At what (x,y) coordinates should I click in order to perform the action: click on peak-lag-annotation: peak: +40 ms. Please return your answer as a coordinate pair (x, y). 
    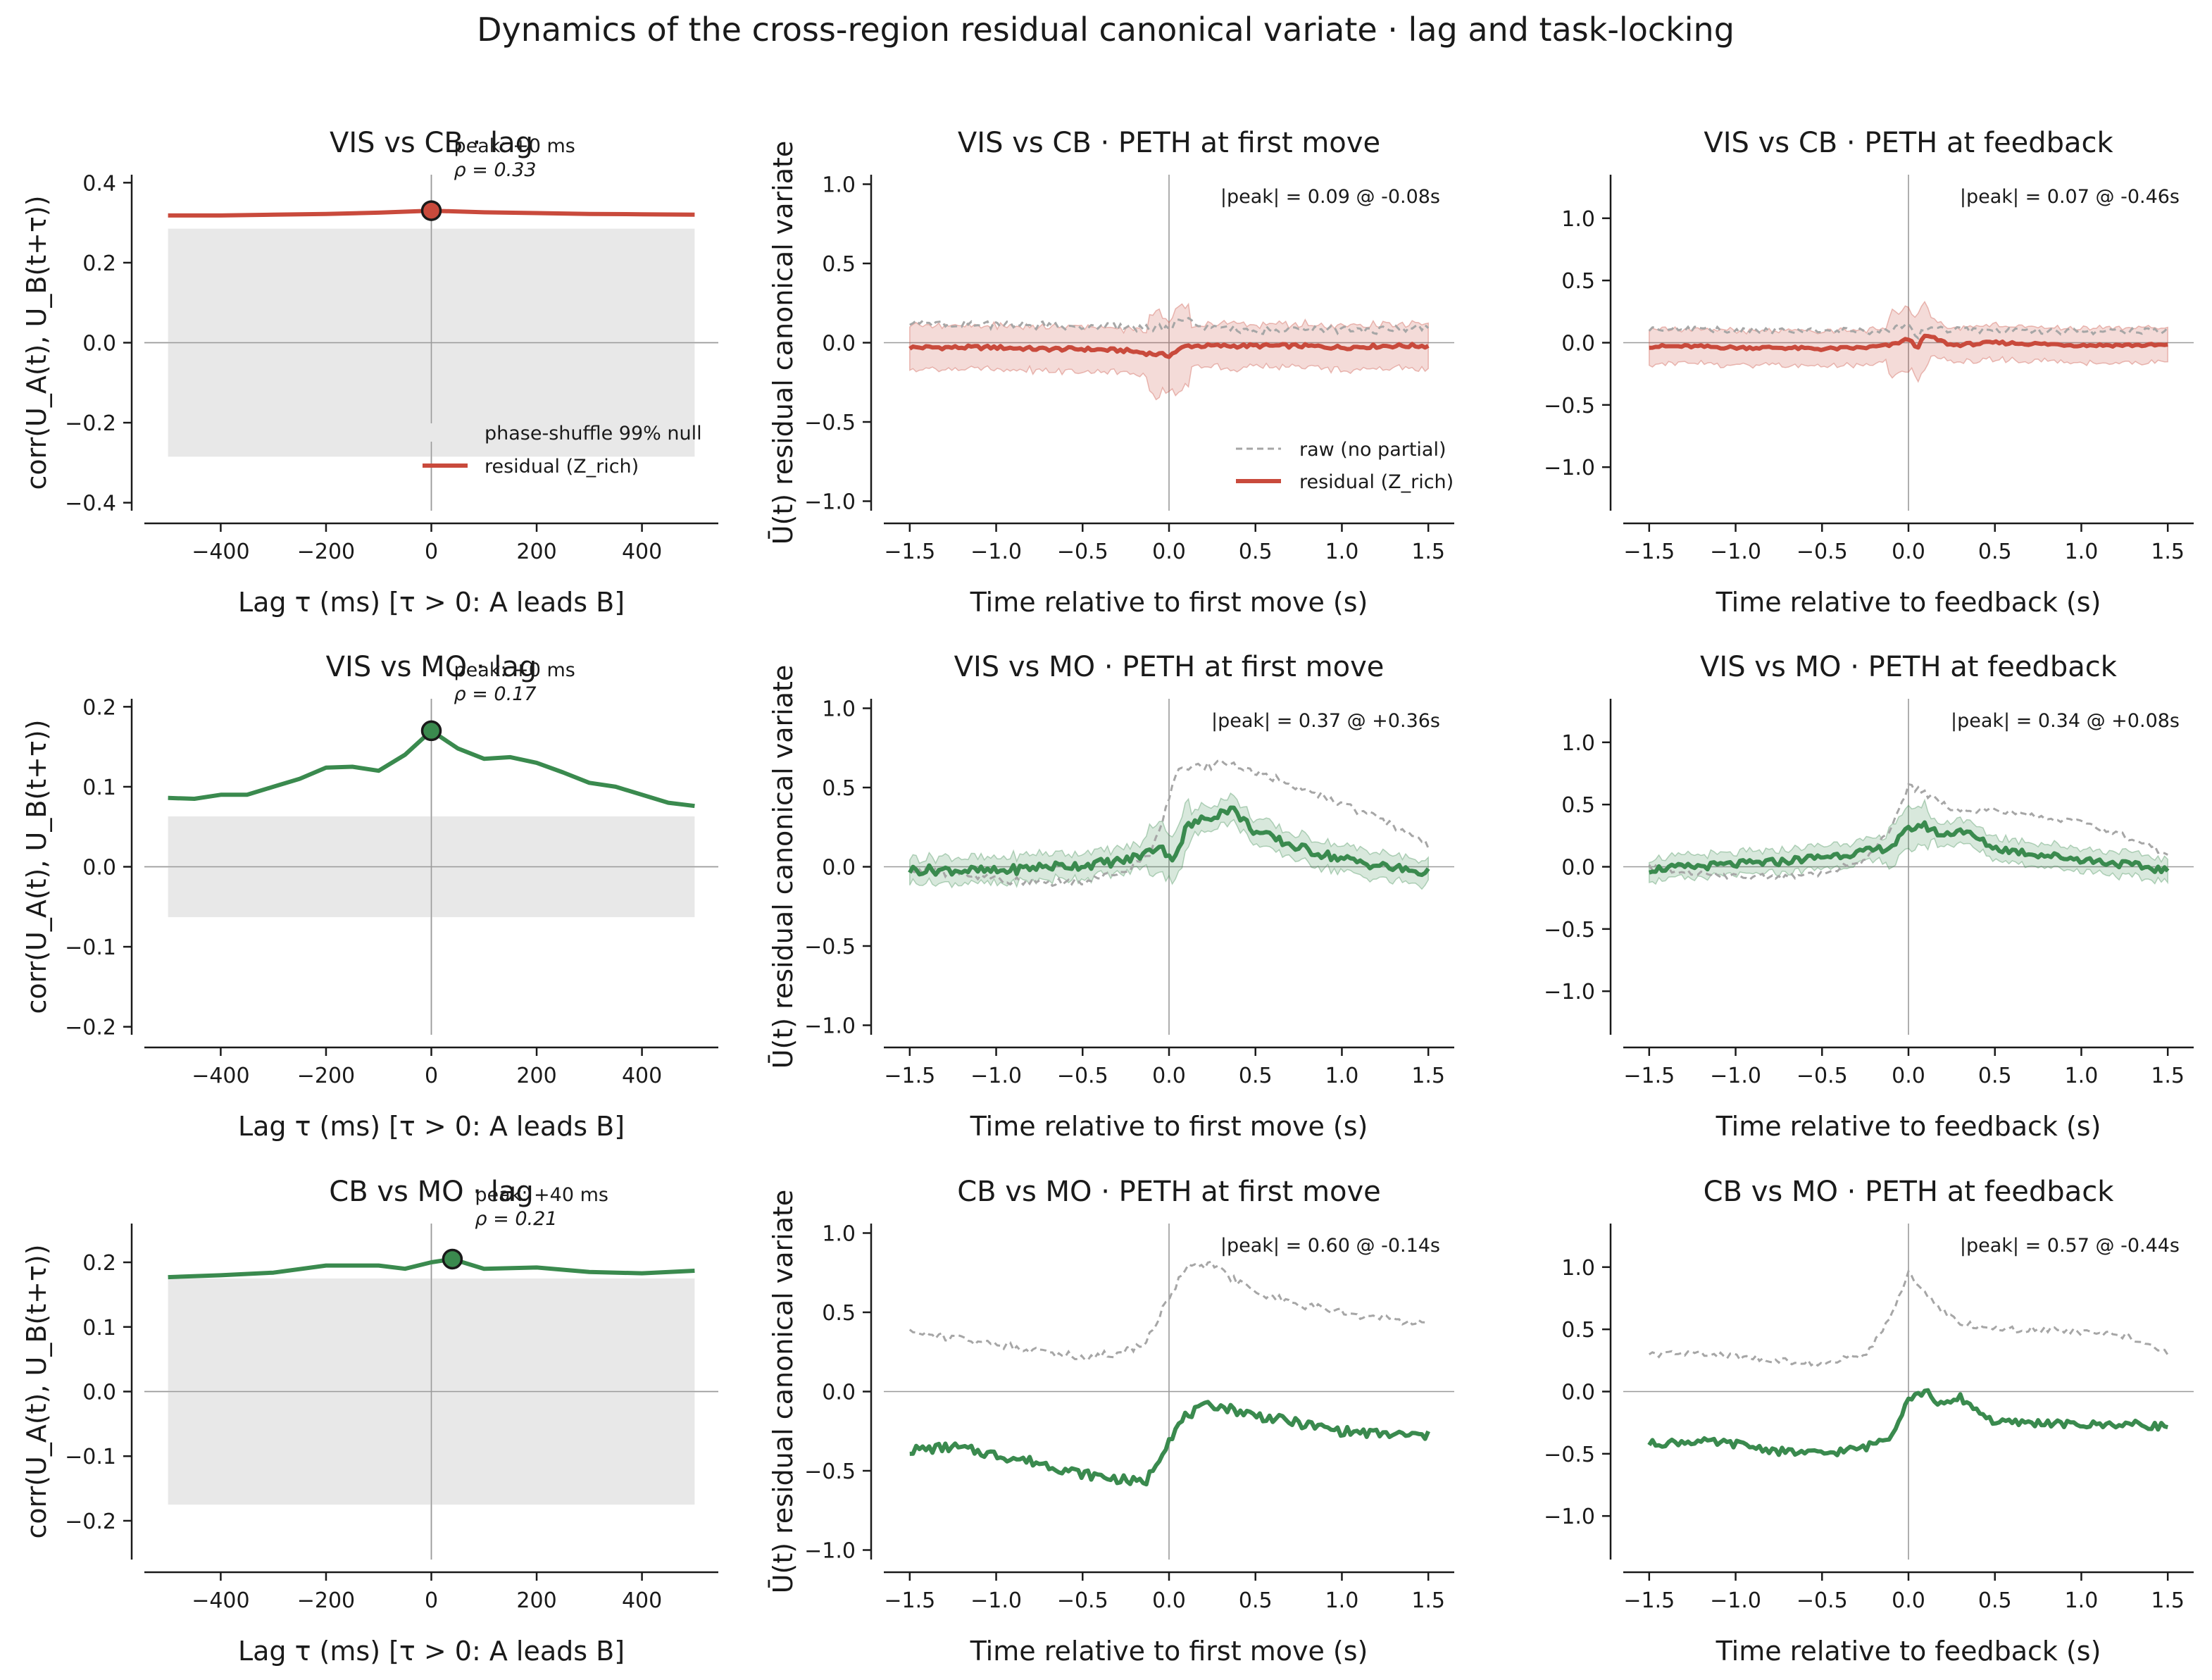
    Looking at the image, I should click on (541, 1195).